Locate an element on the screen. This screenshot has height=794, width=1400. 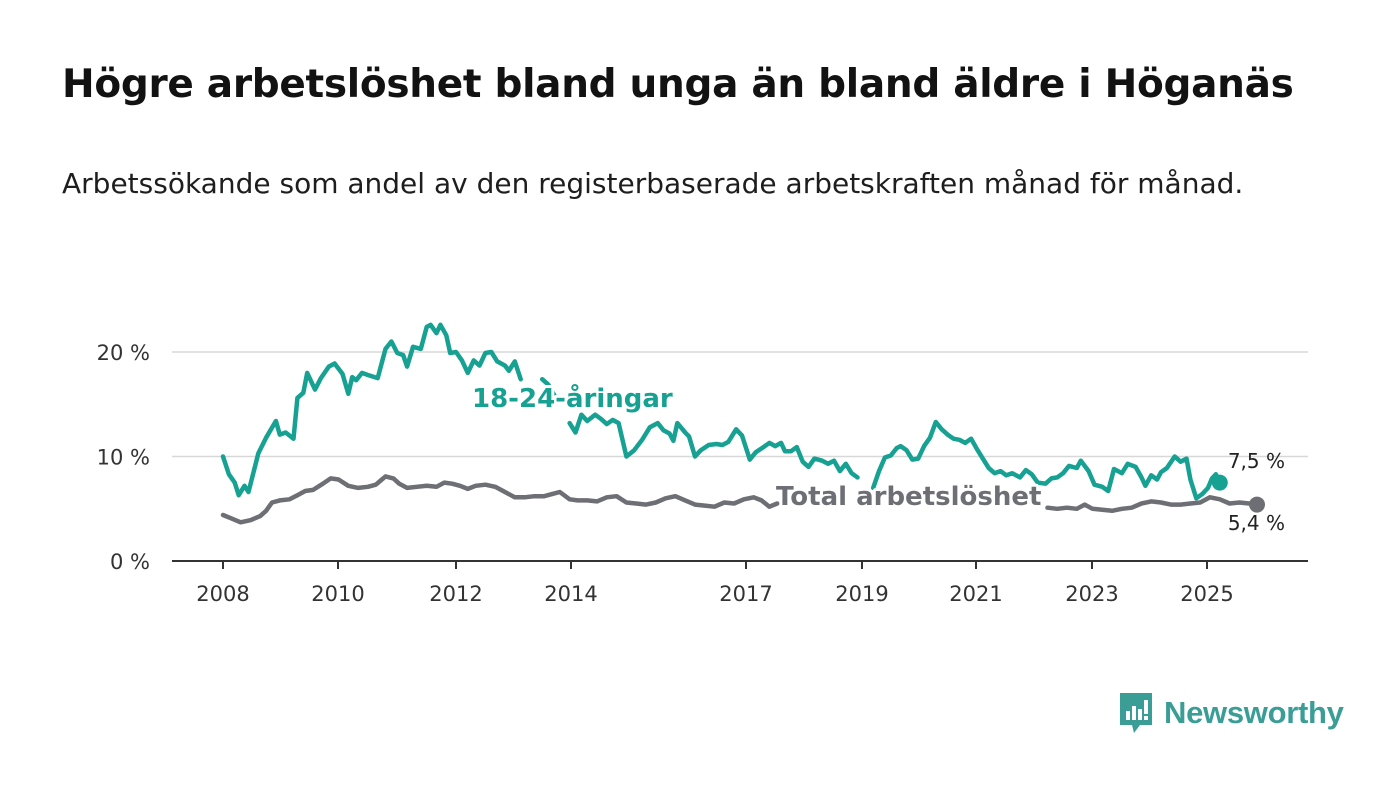
x-tick-label: 2014 is located at coordinates (570, 594).